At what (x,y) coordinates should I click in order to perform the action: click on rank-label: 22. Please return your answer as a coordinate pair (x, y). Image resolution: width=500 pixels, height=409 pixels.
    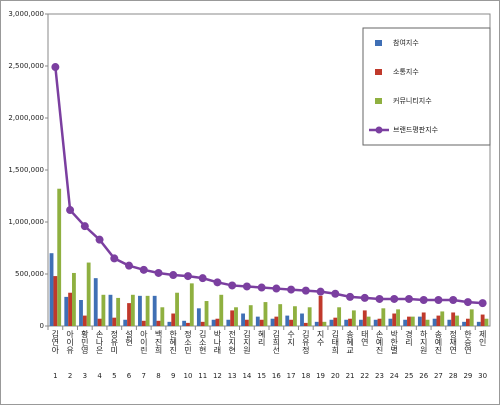
    Looking at the image, I should click on (364, 376).